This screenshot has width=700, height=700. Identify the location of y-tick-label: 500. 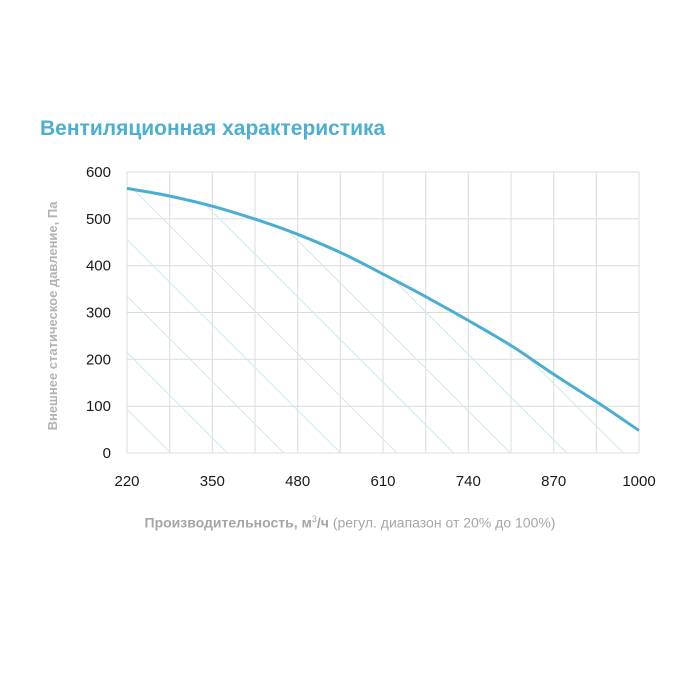
(98, 219).